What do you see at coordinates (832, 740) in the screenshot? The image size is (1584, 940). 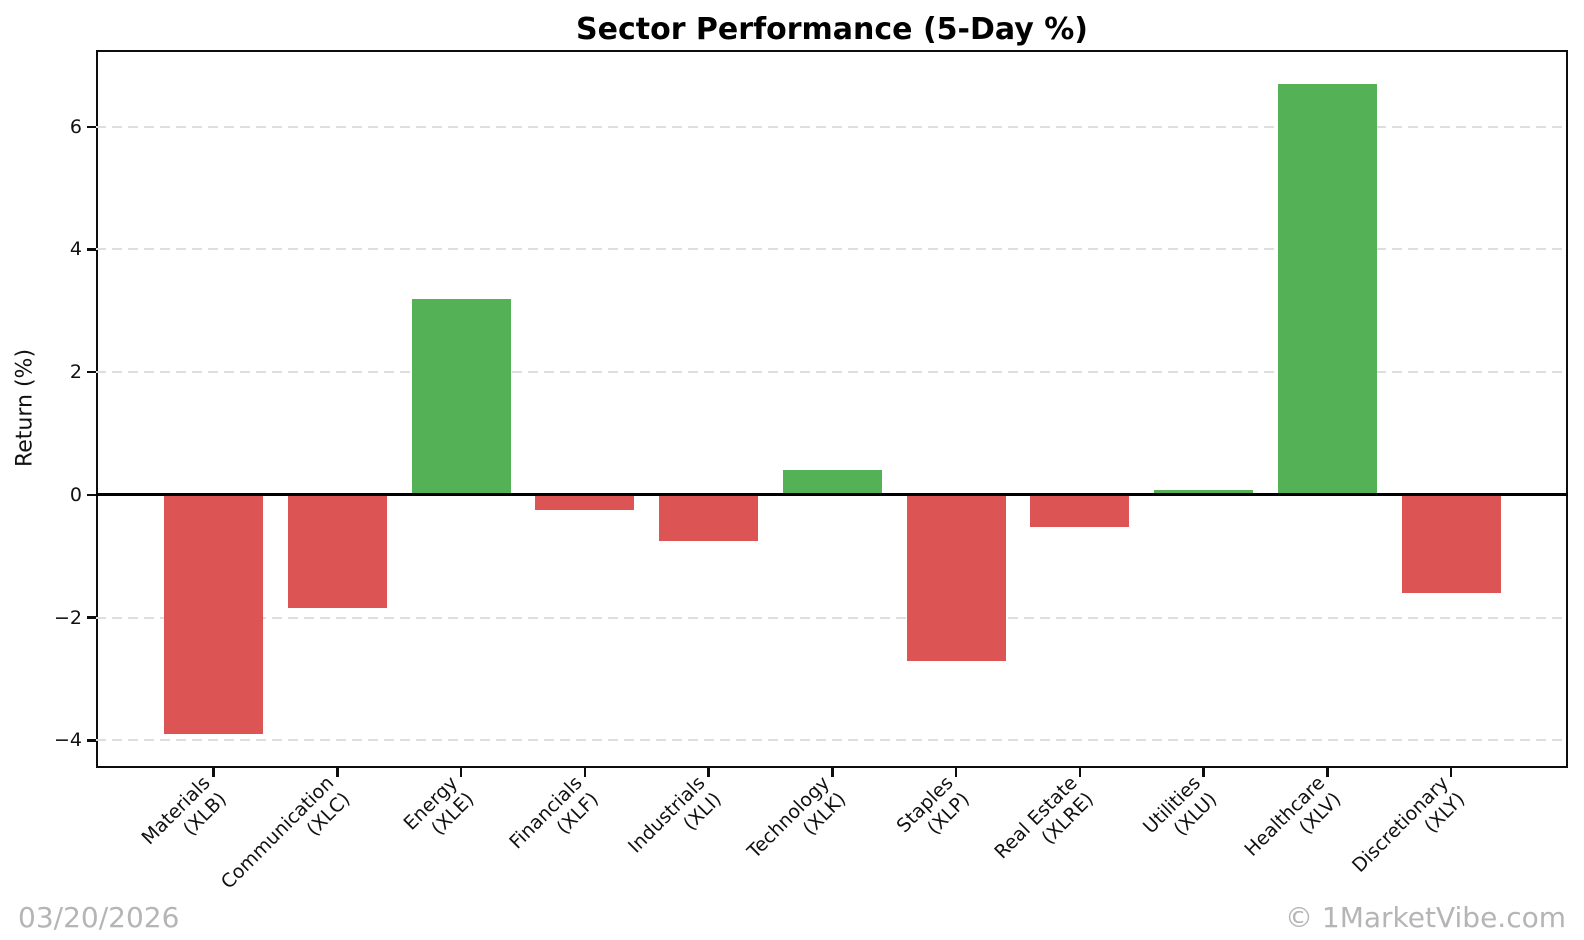 I see `gridline-y--4` at bounding box center [832, 740].